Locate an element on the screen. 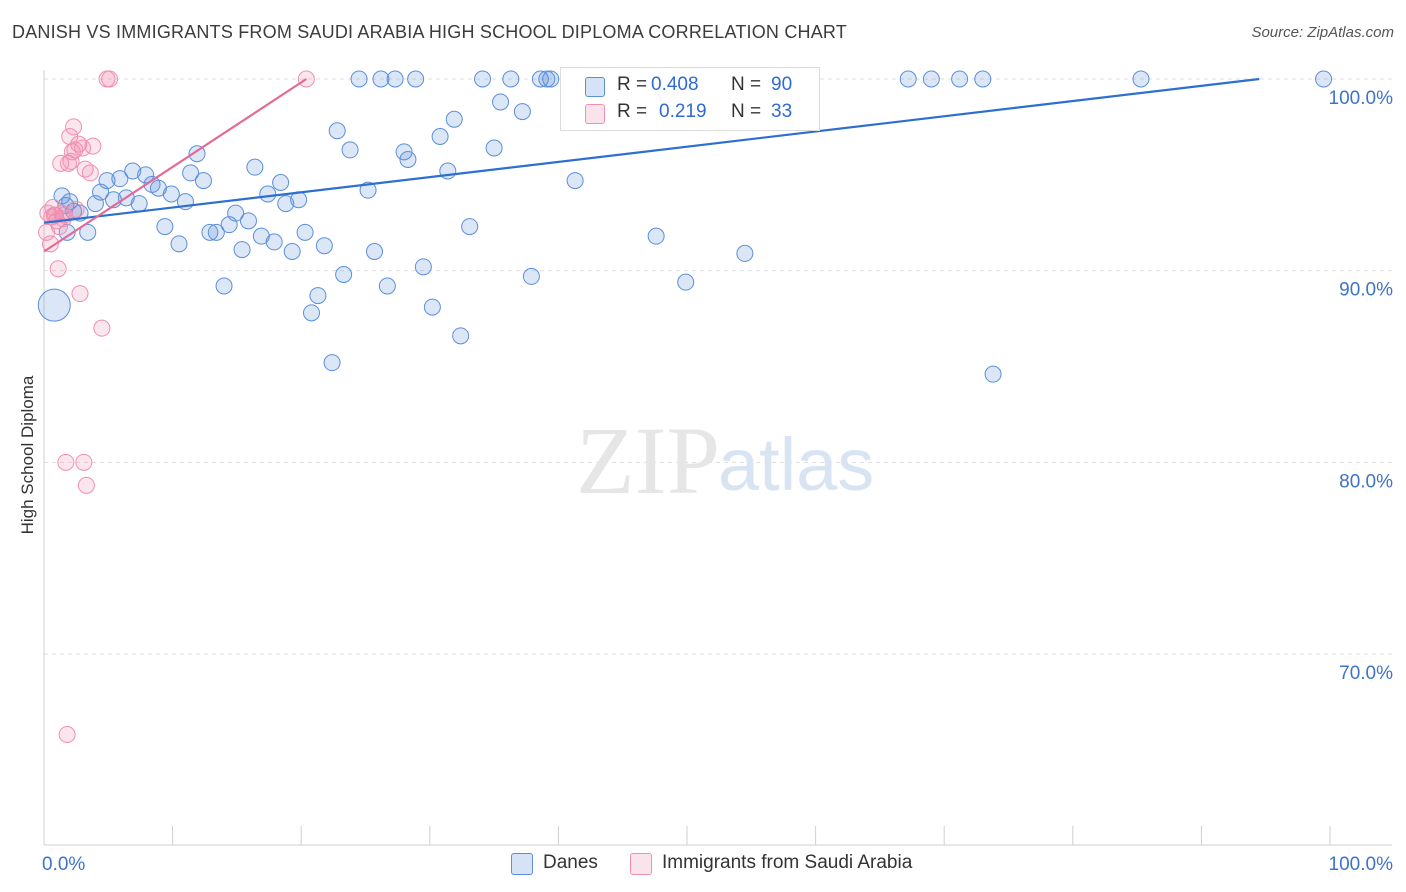 The height and width of the screenshot is (892, 1406). source-label: Source: ZipAtlas.com is located at coordinates (1322, 32).